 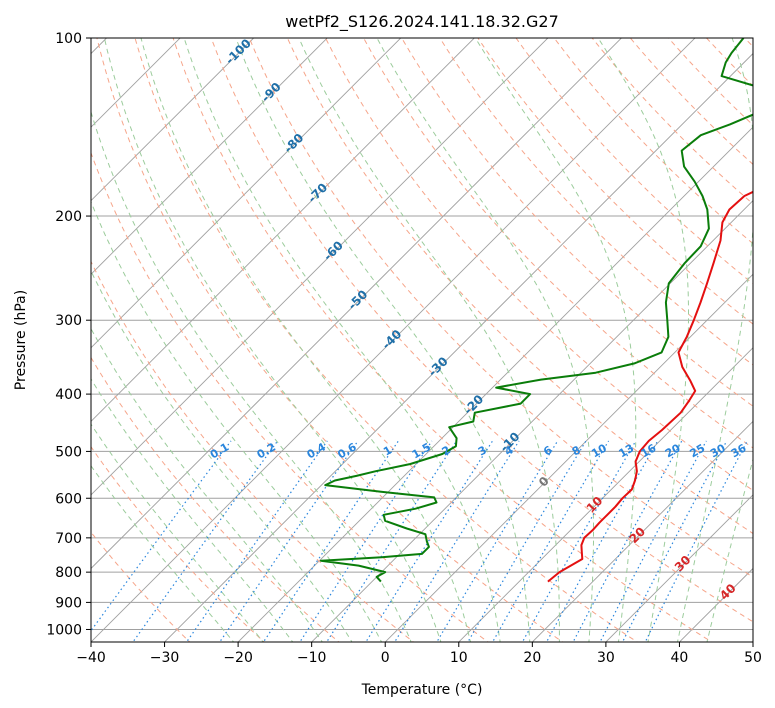 What do you see at coordinates (68, 573) in the screenshot?
I see `y-tick-label: 800` at bounding box center [68, 573].